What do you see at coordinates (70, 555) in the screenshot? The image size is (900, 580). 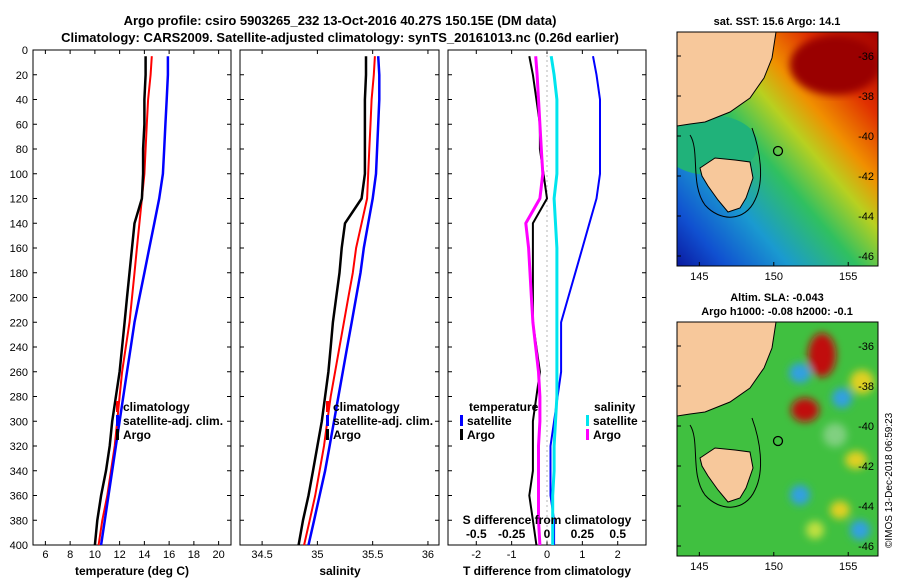 I see `x-tick-label: 8` at bounding box center [70, 555].